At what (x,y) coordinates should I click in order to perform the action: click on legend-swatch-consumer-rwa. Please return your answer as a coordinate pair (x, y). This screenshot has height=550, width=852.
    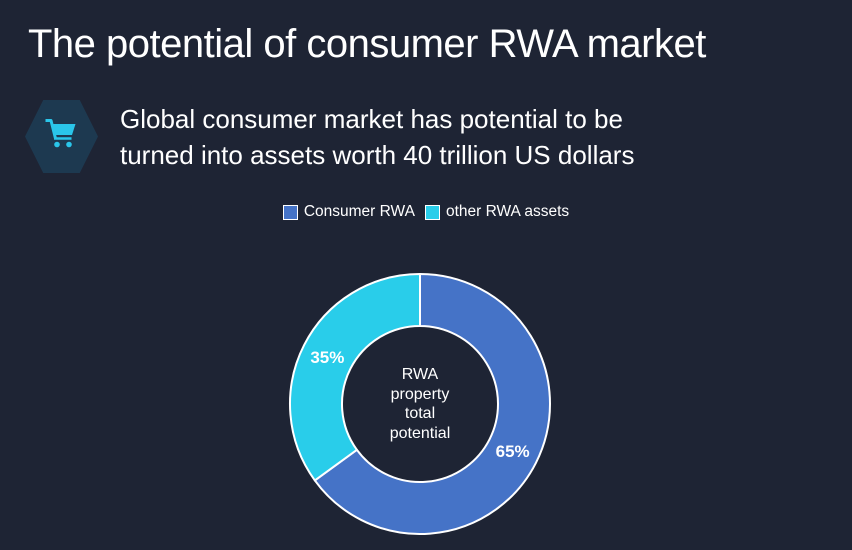
    Looking at the image, I should click on (290, 212).